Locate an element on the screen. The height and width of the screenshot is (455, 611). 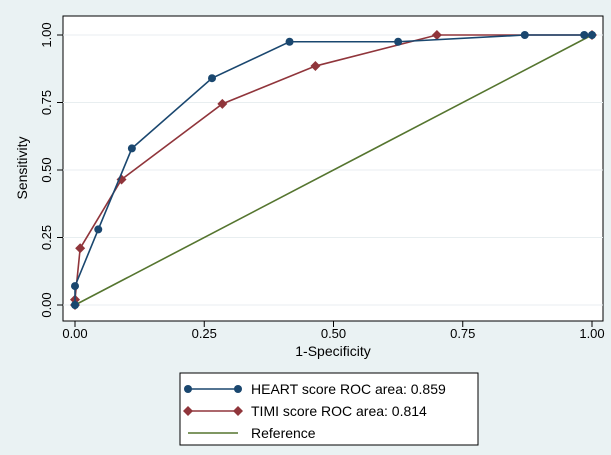
y-axis-label: Sensitivity is located at coordinates (22, 167).